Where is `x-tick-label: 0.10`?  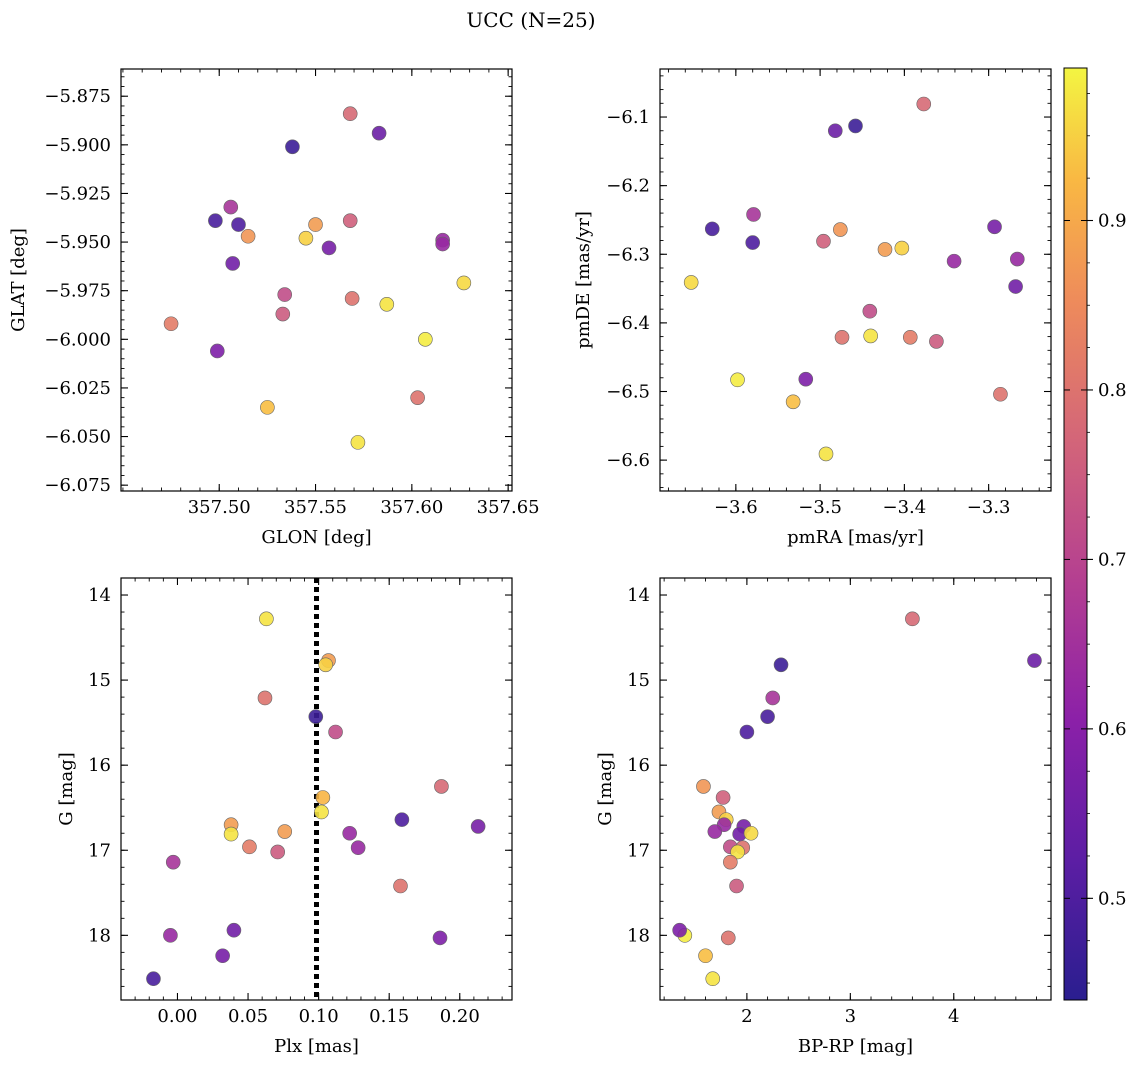
x-tick-label: 0.10 is located at coordinates (319, 1016).